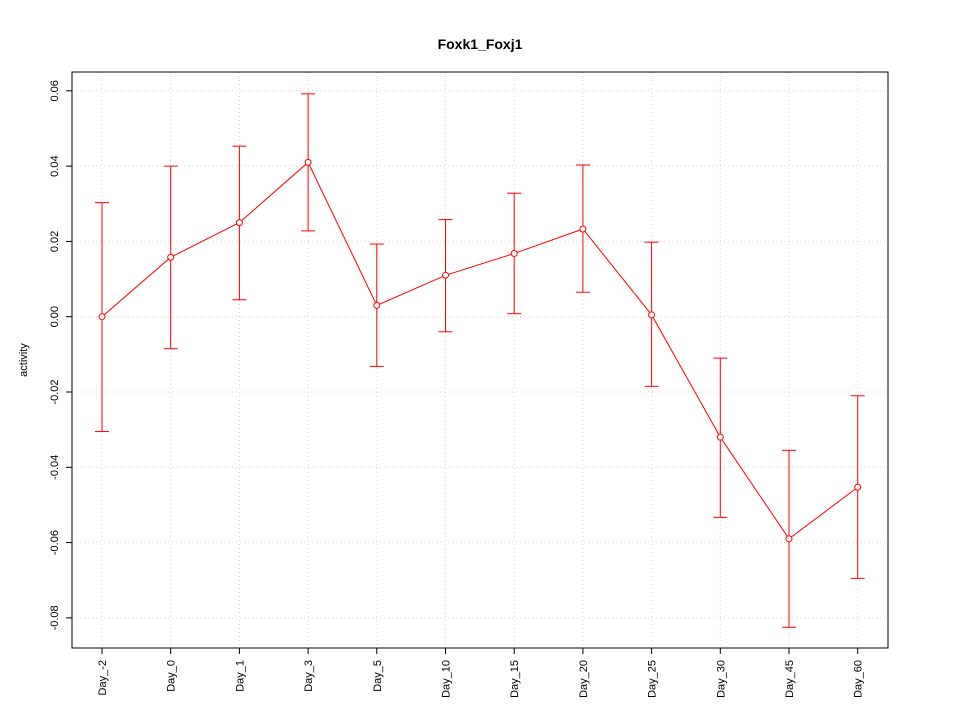  What do you see at coordinates (55, 165) in the screenshot?
I see `y-tick-label: 0.04` at bounding box center [55, 165].